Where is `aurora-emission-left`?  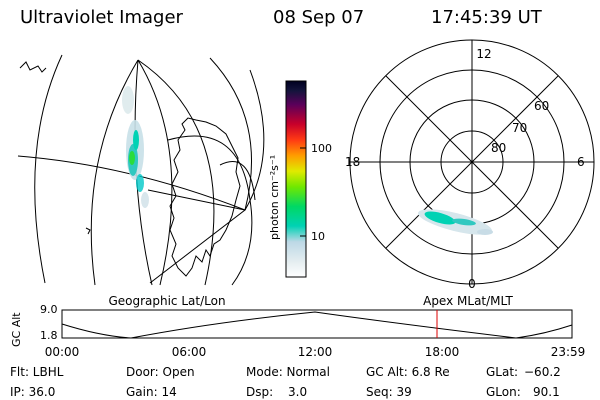
aurora-emission-left is located at coordinates (135, 147).